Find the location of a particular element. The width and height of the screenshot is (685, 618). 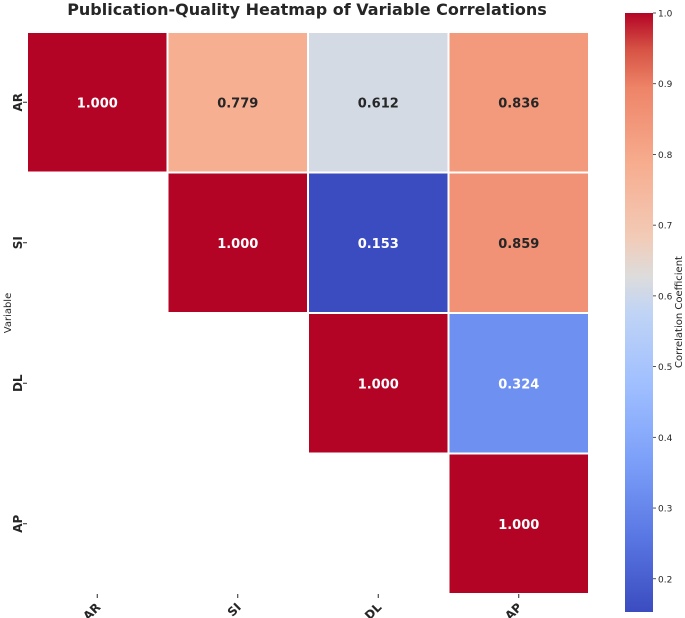

colorbar-tick-label: 1.0 is located at coordinates (665, 15).